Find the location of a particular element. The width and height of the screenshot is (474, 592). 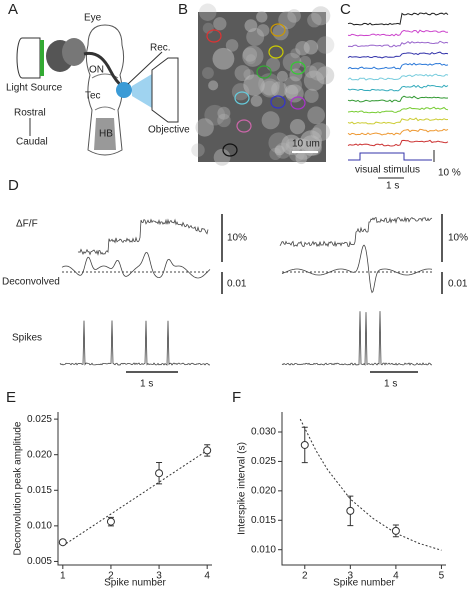

x-tick-label: 5 is located at coordinates (442, 576).